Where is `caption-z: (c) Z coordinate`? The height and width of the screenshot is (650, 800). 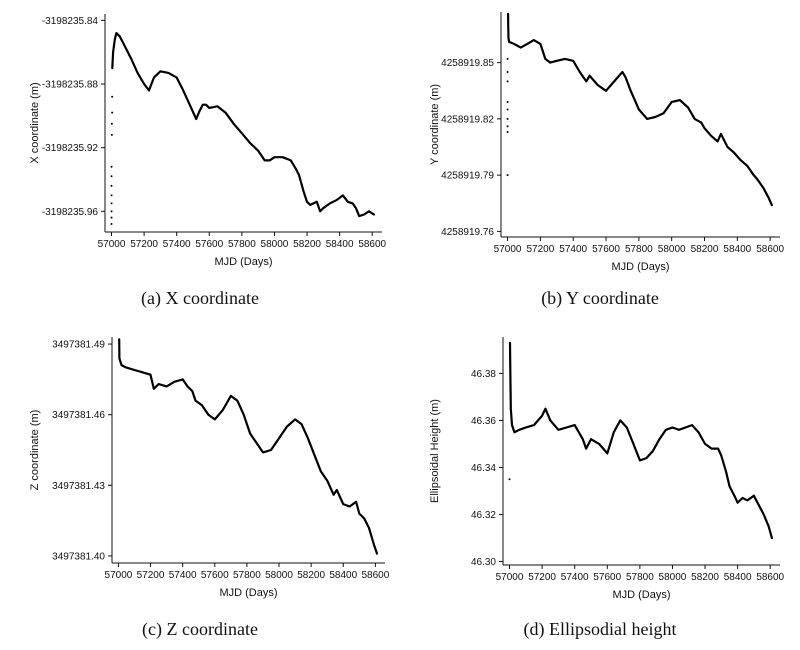 caption-z: (c) Z coordinate is located at coordinates (200, 629).